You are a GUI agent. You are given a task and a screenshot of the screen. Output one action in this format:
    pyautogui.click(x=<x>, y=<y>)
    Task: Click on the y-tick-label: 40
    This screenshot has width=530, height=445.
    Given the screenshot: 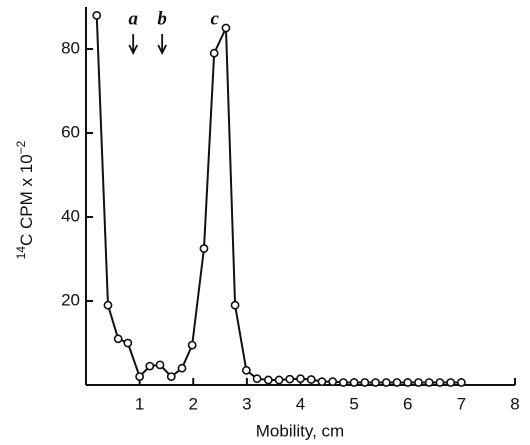 What is the action you would take?
    pyautogui.click(x=70, y=215)
    